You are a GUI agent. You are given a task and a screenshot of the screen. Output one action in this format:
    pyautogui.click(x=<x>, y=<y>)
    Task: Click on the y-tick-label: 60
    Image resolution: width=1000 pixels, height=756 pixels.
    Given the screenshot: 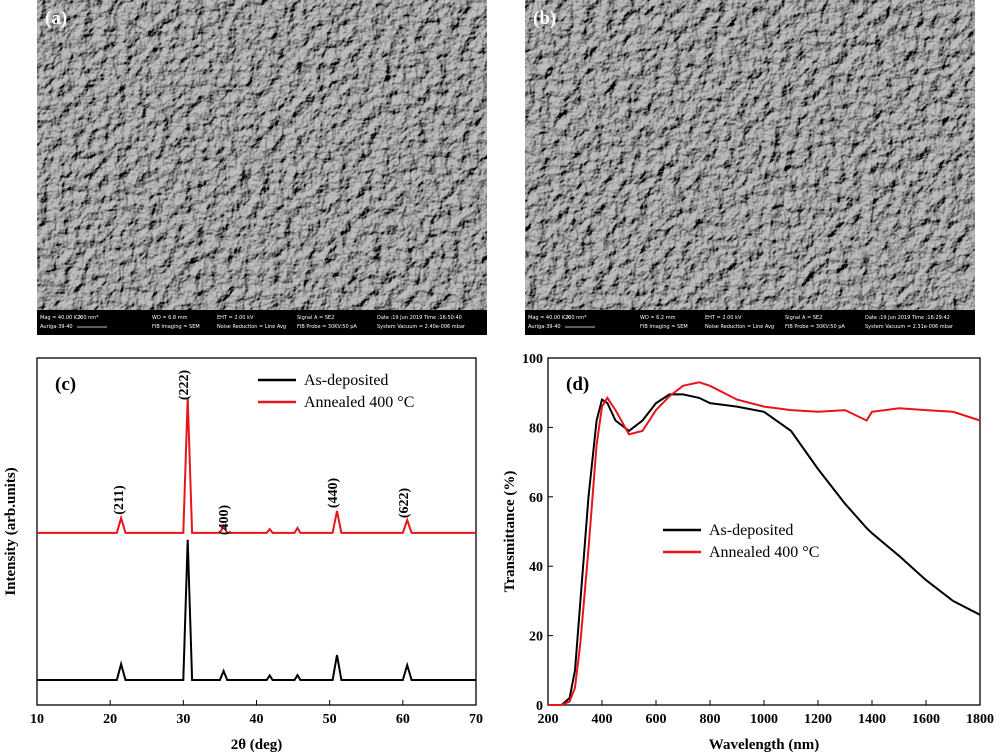 What is the action you would take?
    pyautogui.click(x=536, y=498)
    